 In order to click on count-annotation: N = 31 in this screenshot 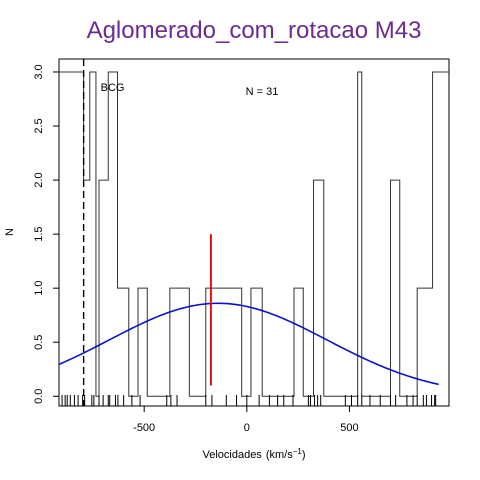, I will do `click(262, 92)`.